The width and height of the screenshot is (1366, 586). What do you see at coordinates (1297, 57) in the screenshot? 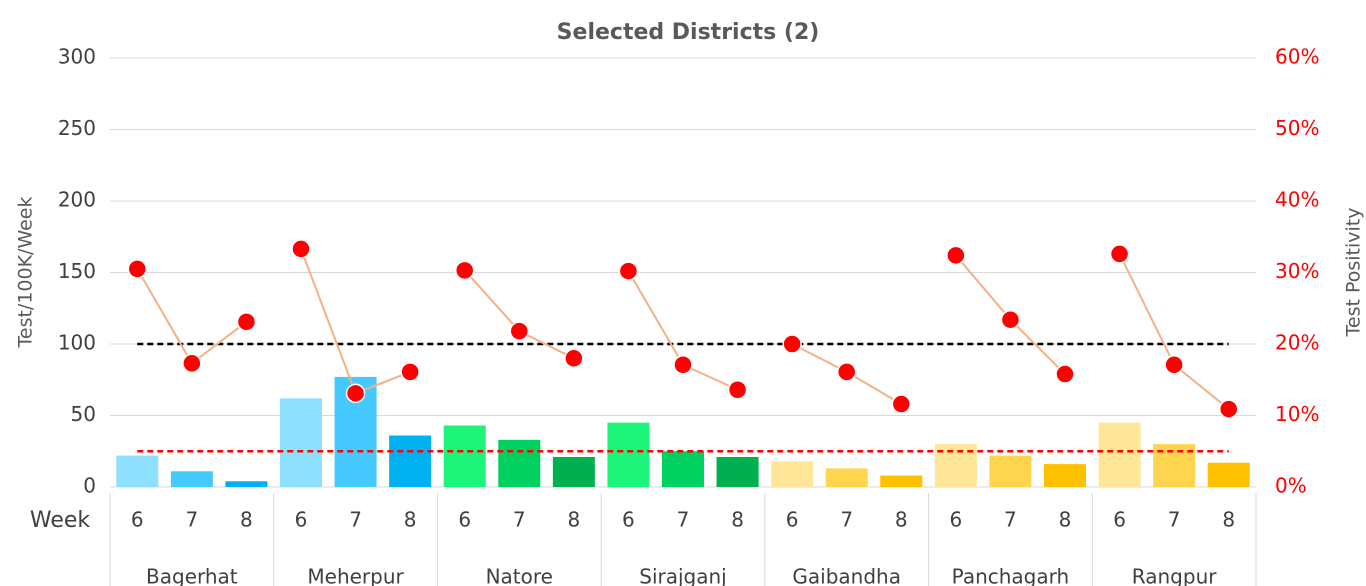
I see `y2-tick-label: 60%` at bounding box center [1297, 57].